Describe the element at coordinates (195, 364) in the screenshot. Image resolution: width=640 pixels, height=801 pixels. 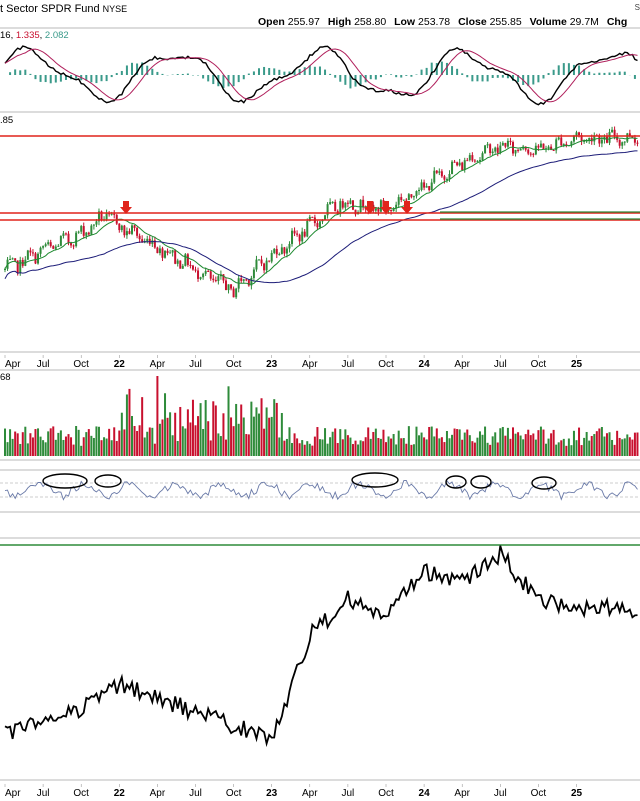
I see `x-axis-tick-label: Jul` at that location.